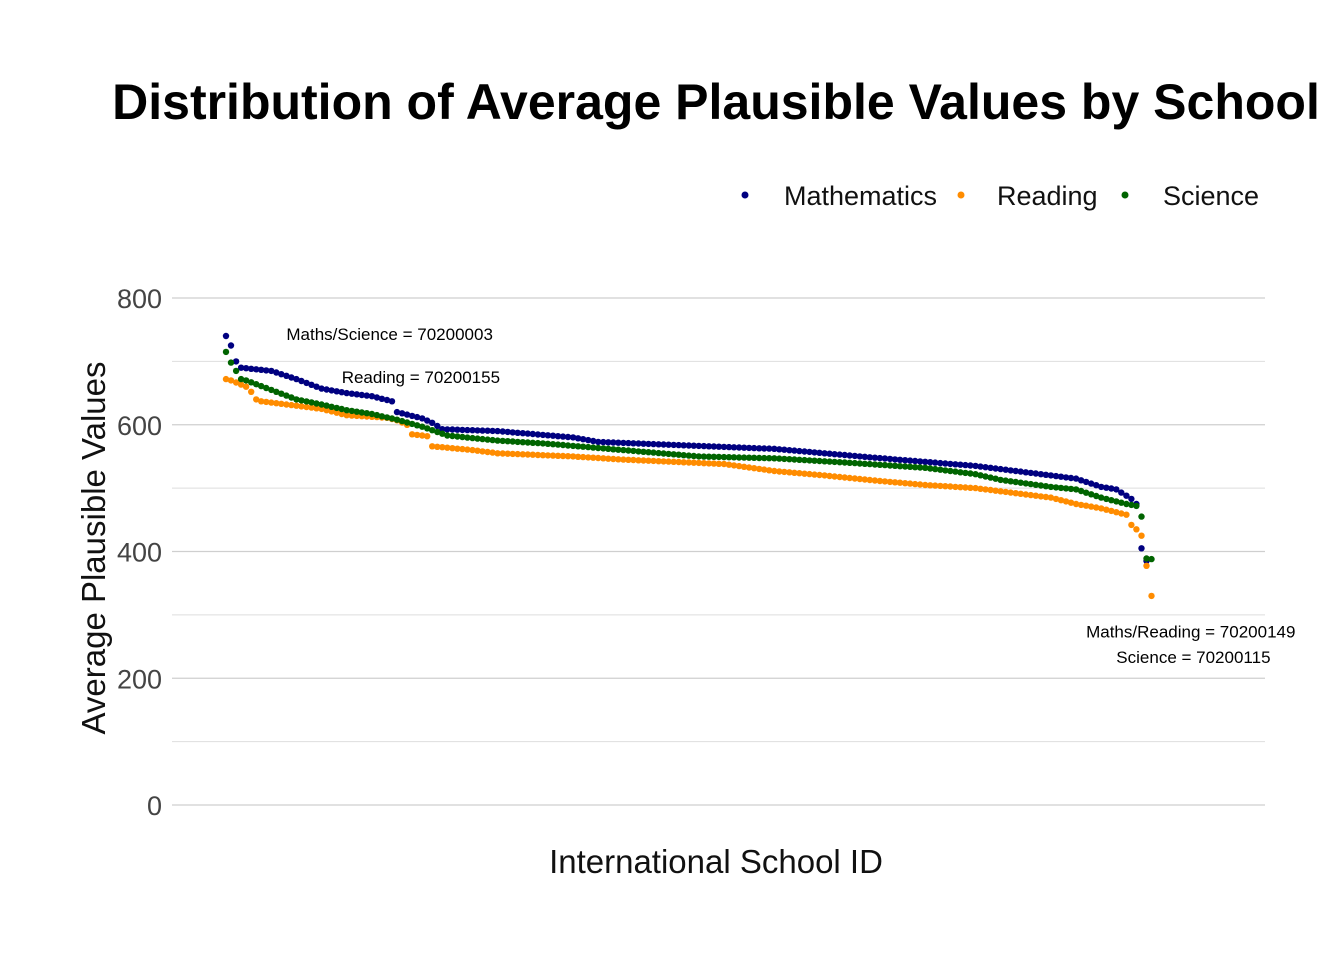 This screenshot has width=1344, height=960. What do you see at coordinates (860, 196) in the screenshot?
I see `legend-label-mathematics: Mathematics` at bounding box center [860, 196].